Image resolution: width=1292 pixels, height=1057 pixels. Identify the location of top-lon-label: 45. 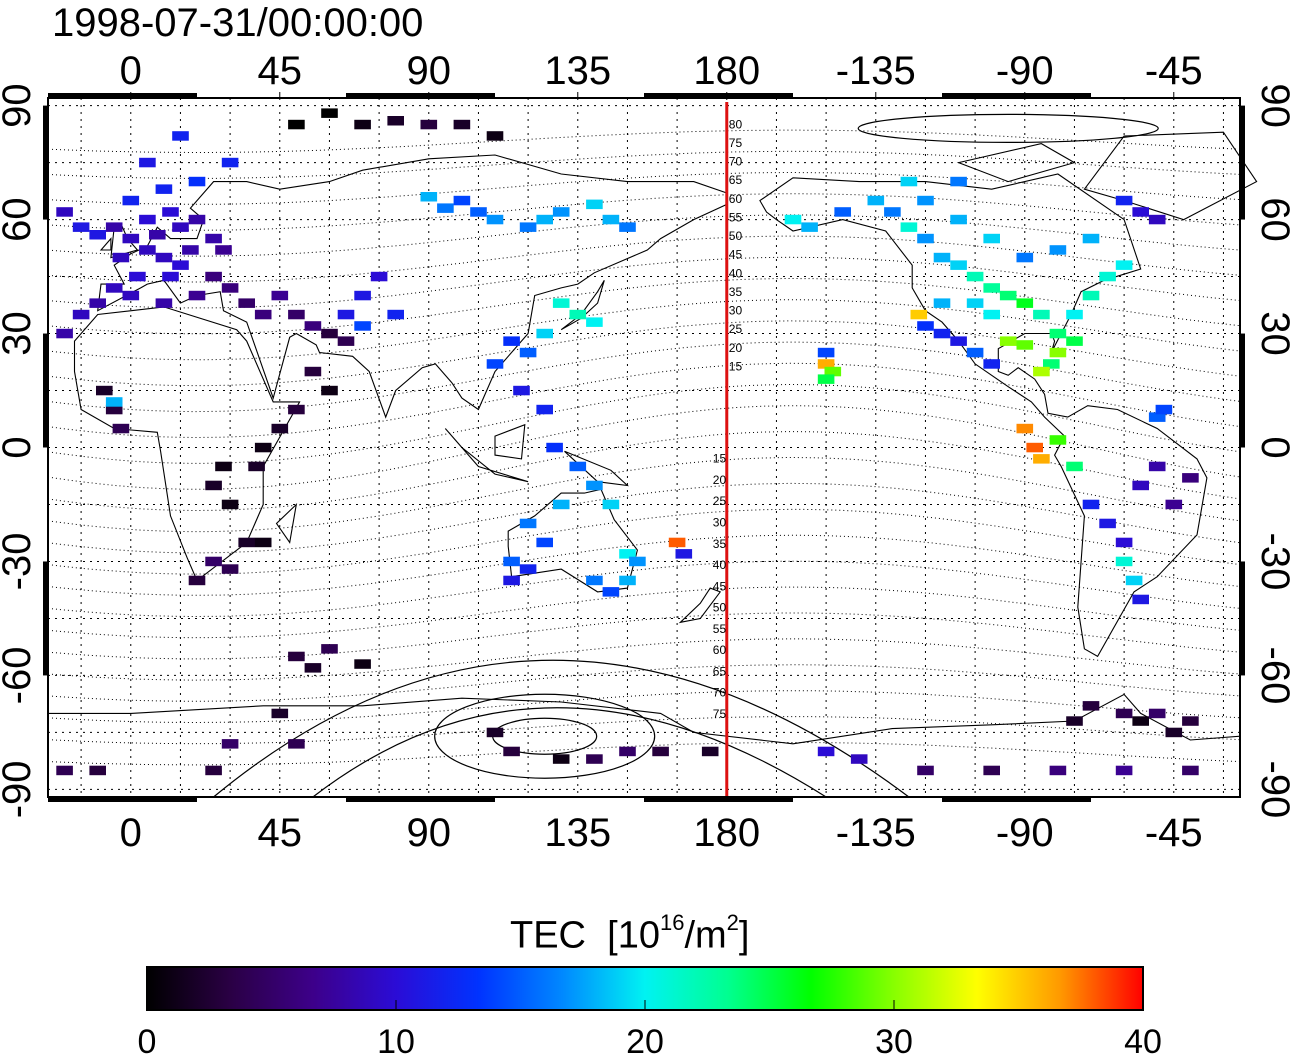
(280, 71).